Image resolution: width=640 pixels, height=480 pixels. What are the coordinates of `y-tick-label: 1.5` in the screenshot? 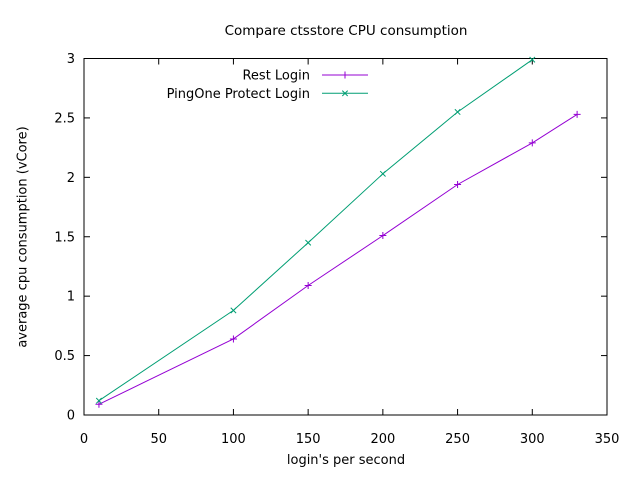 It's located at (64, 237).